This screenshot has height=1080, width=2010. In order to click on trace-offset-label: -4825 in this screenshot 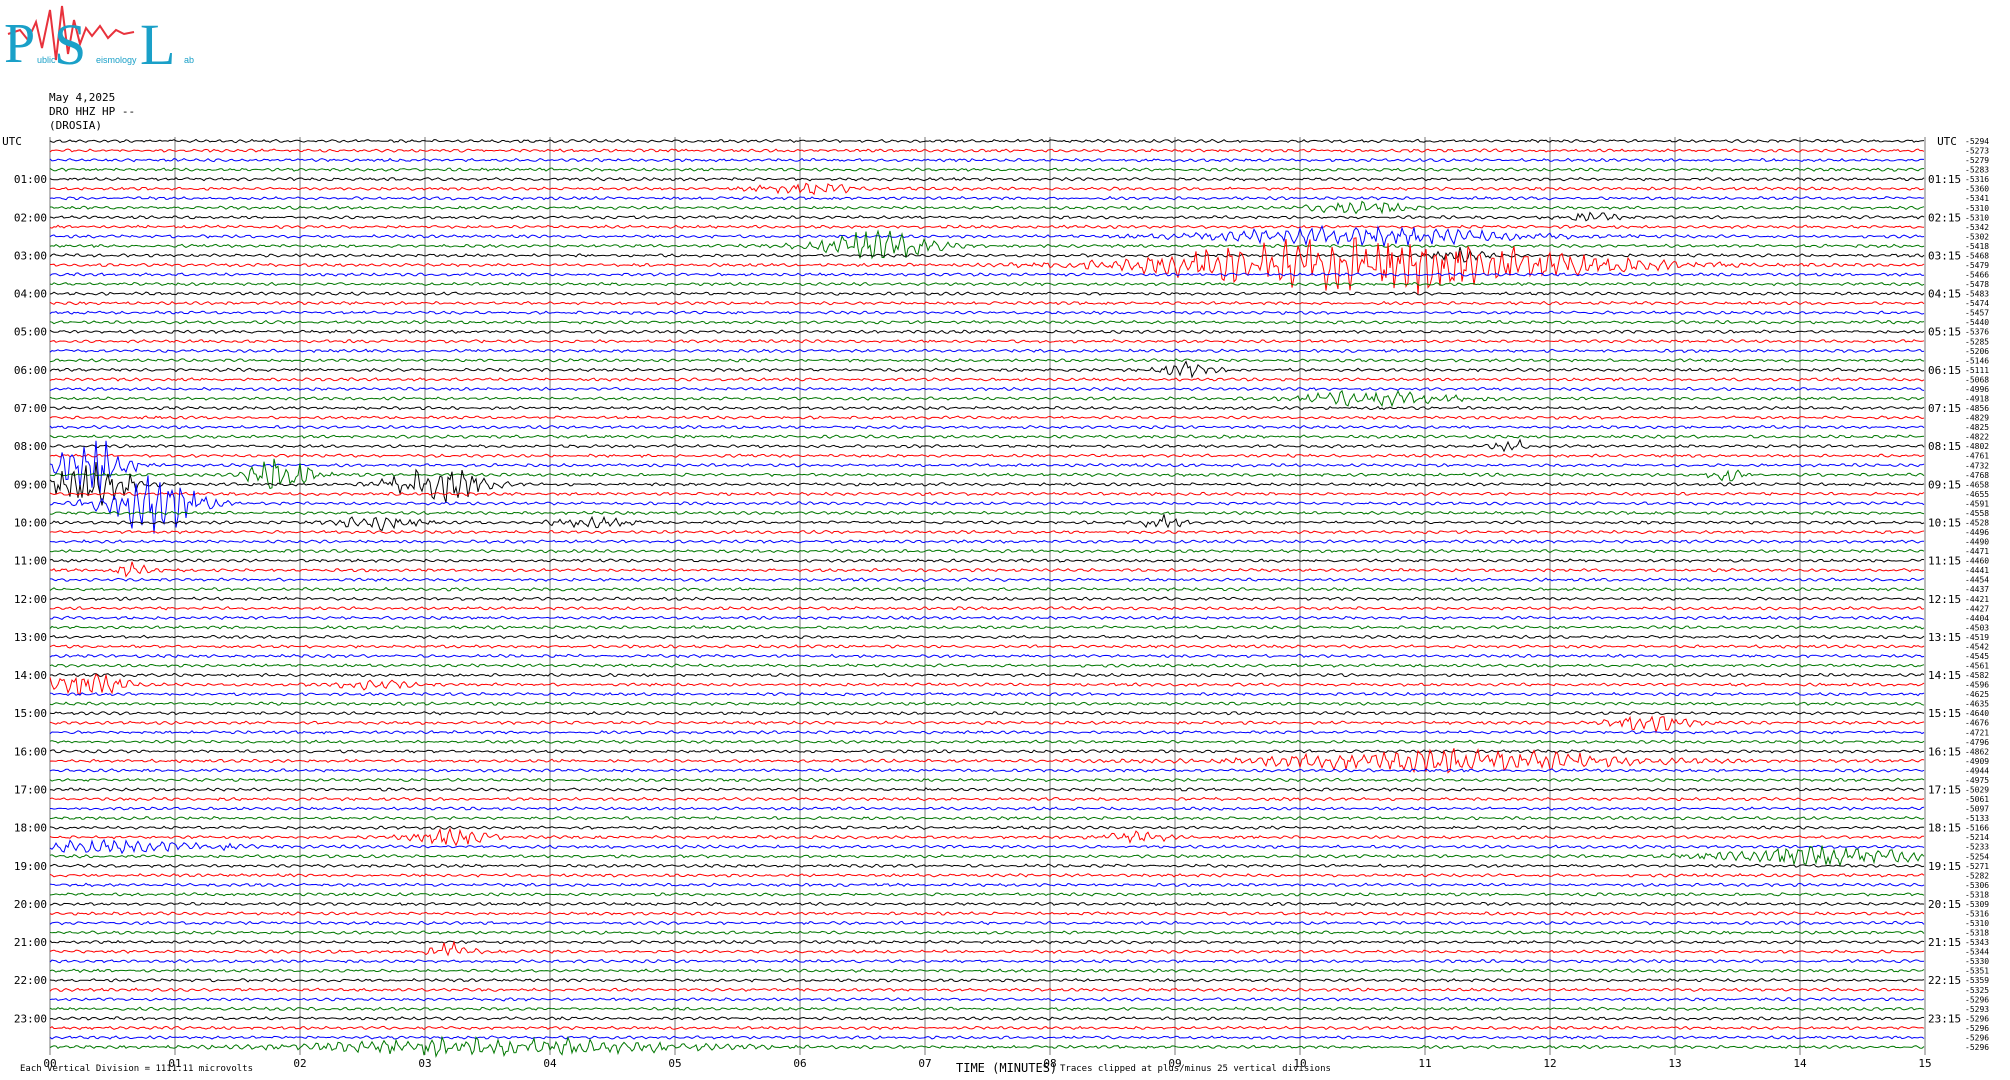, I will do `click(1977, 427)`.